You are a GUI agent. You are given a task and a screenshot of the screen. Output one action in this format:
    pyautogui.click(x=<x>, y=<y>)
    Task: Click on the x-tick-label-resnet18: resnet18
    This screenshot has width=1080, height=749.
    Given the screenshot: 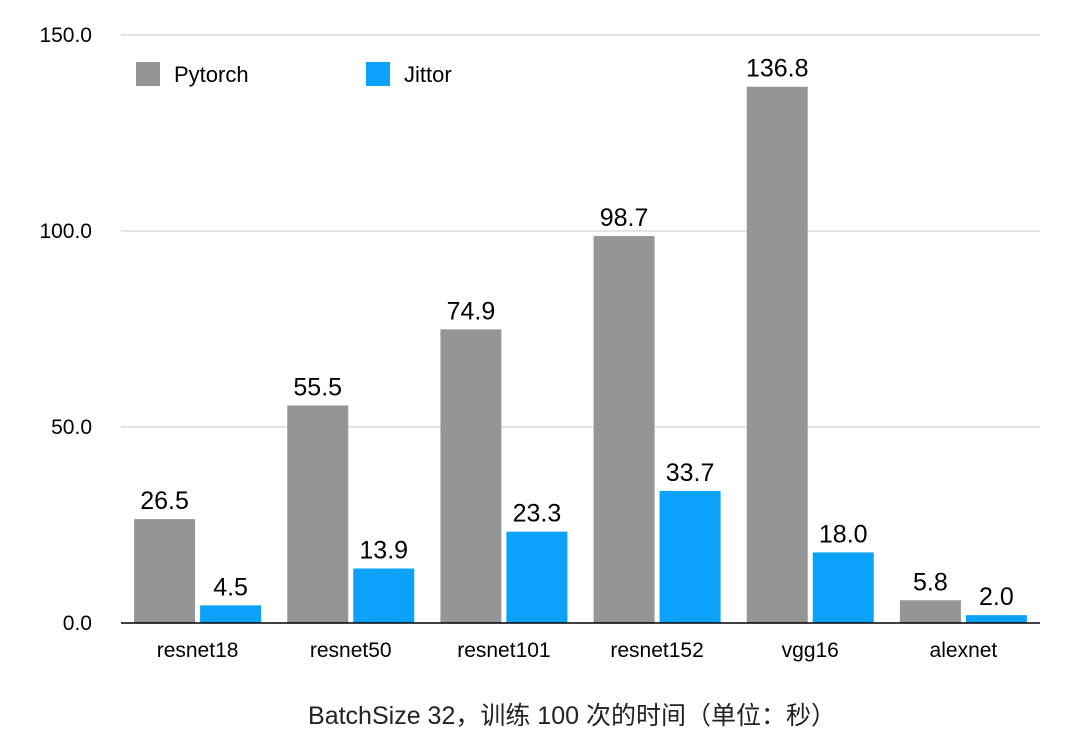 What is the action you would take?
    pyautogui.click(x=198, y=650)
    